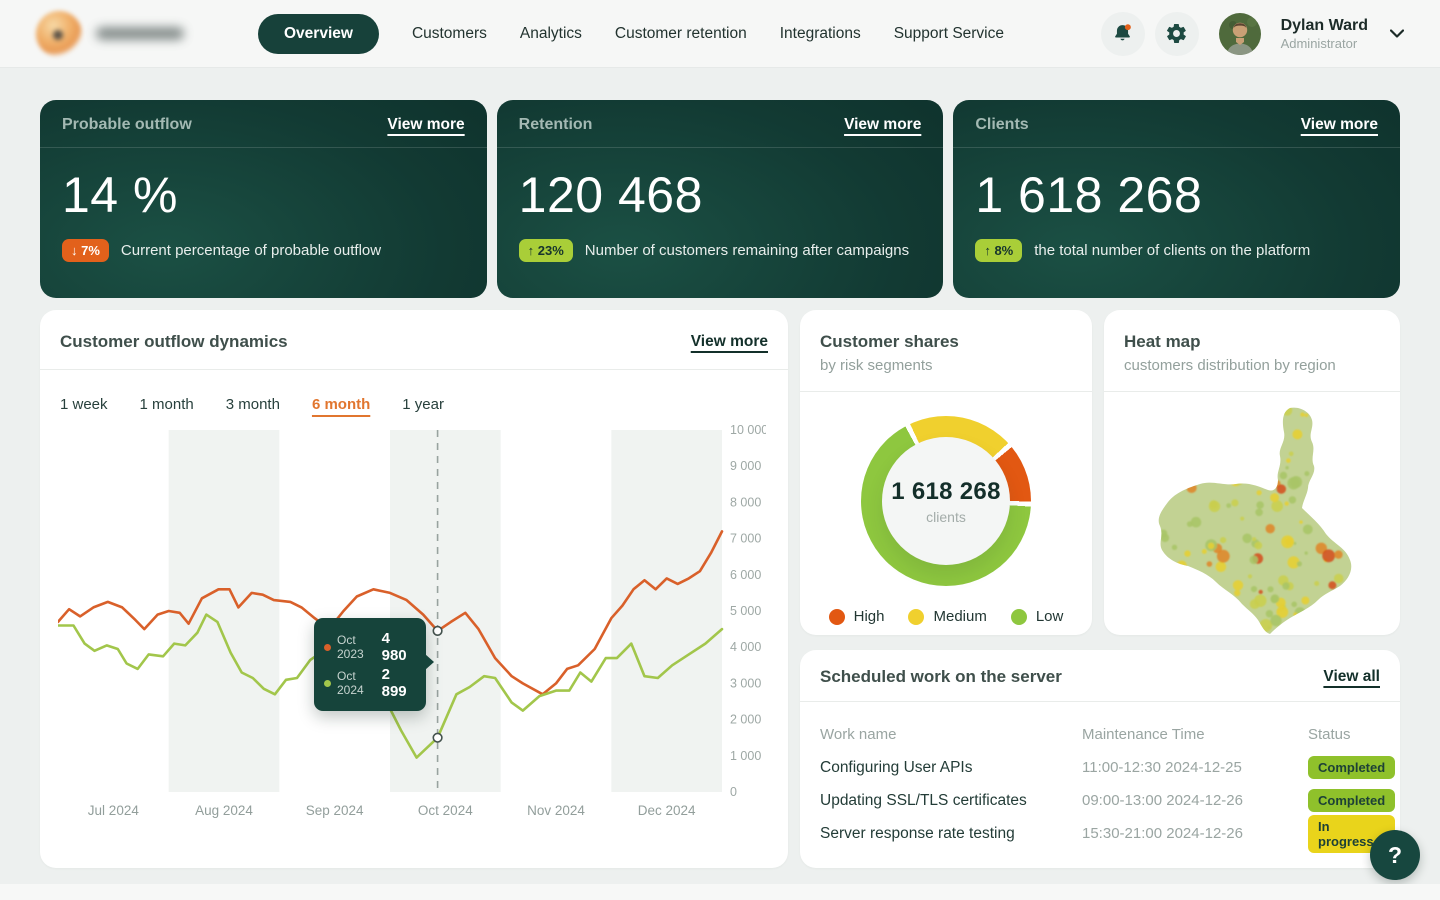 Image resolution: width=1440 pixels, height=900 pixels. I want to click on tab-1-week: 1 week, so click(84, 404).